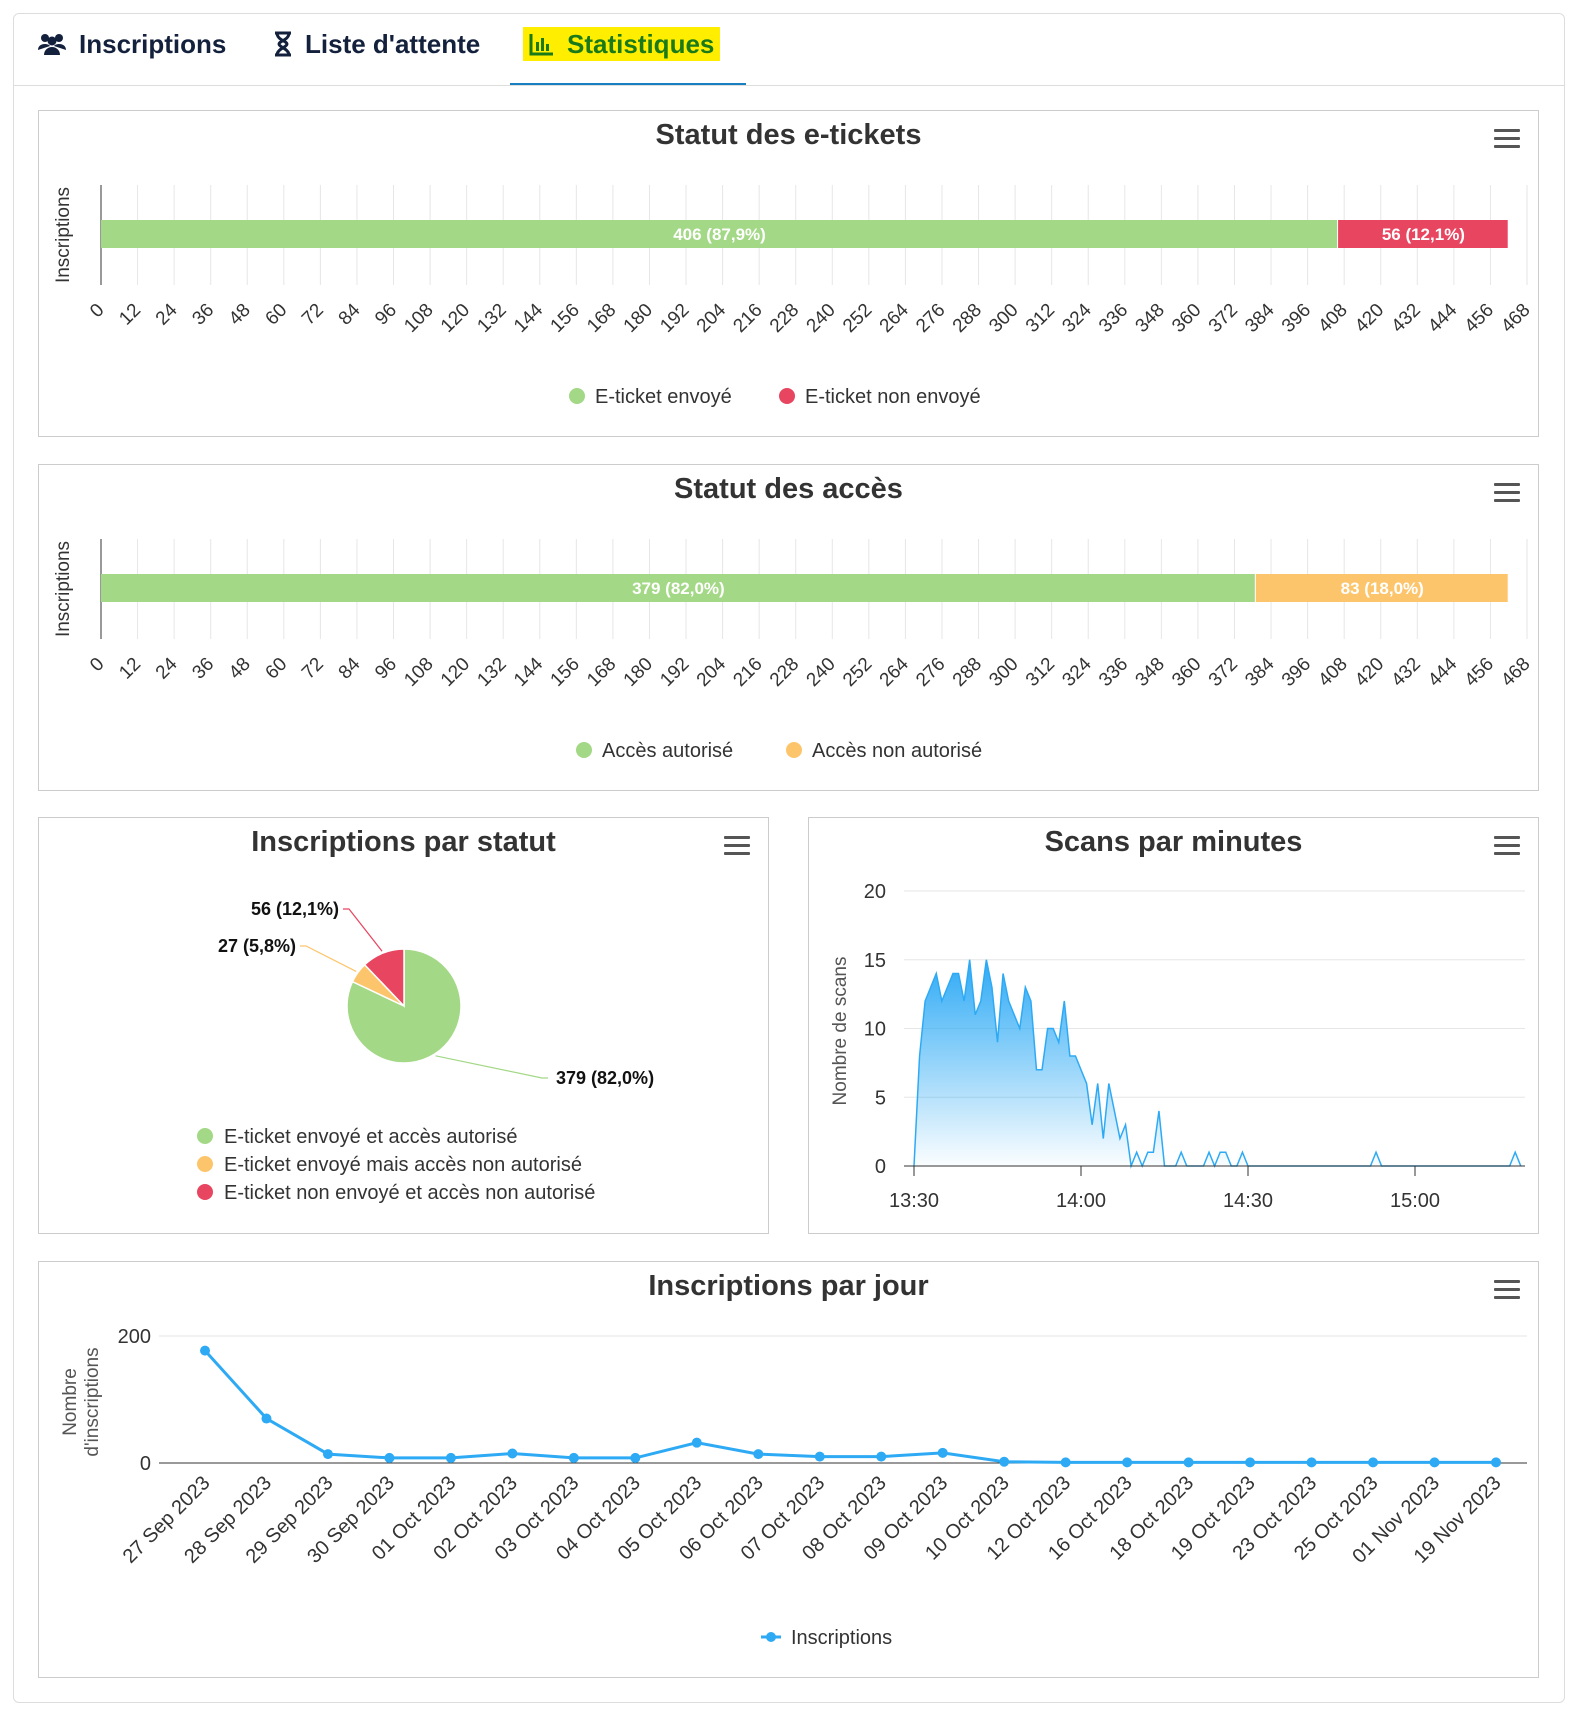 The height and width of the screenshot is (1711, 1578). Describe the element at coordinates (1173, 842) in the screenshot. I see `chart-title: Scans par minutes` at that location.